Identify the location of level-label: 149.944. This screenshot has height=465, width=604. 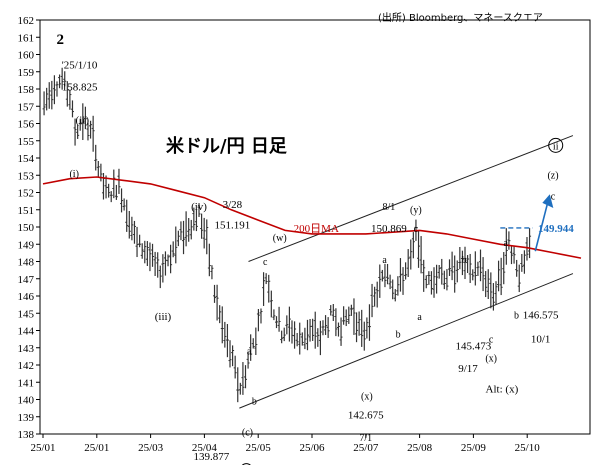
(556, 229).